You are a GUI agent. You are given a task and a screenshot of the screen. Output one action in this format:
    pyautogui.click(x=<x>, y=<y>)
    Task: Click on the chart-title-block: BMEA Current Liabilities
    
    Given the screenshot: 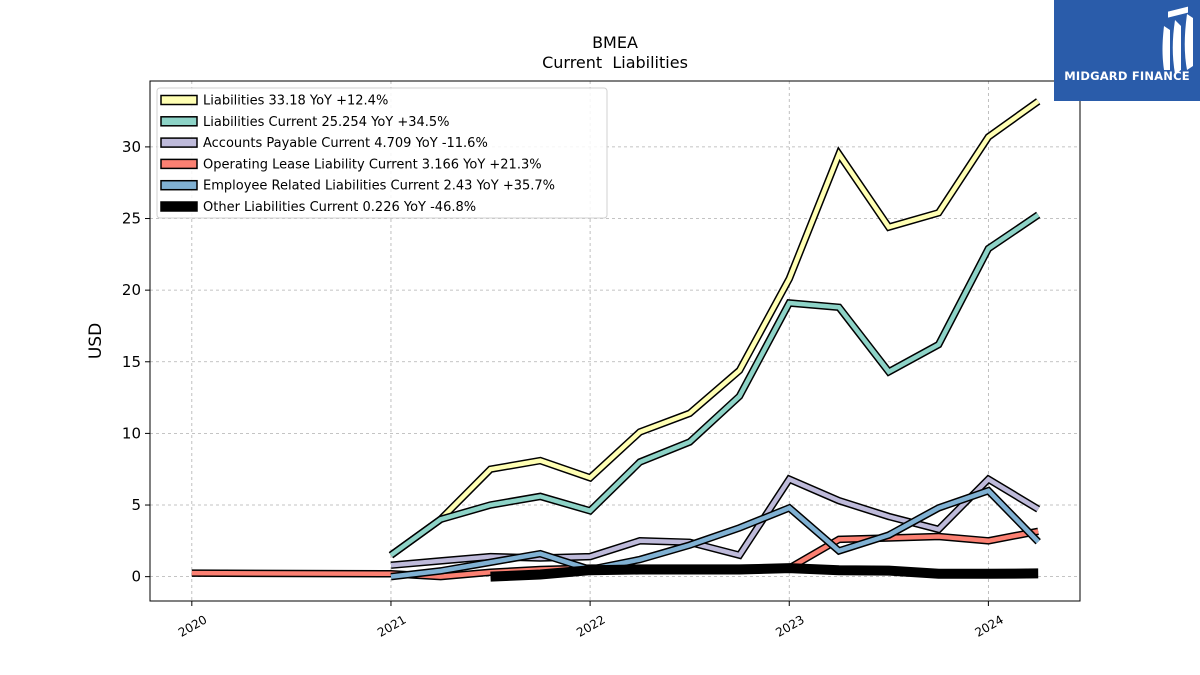 What is the action you would take?
    pyautogui.click(x=600, y=53)
    